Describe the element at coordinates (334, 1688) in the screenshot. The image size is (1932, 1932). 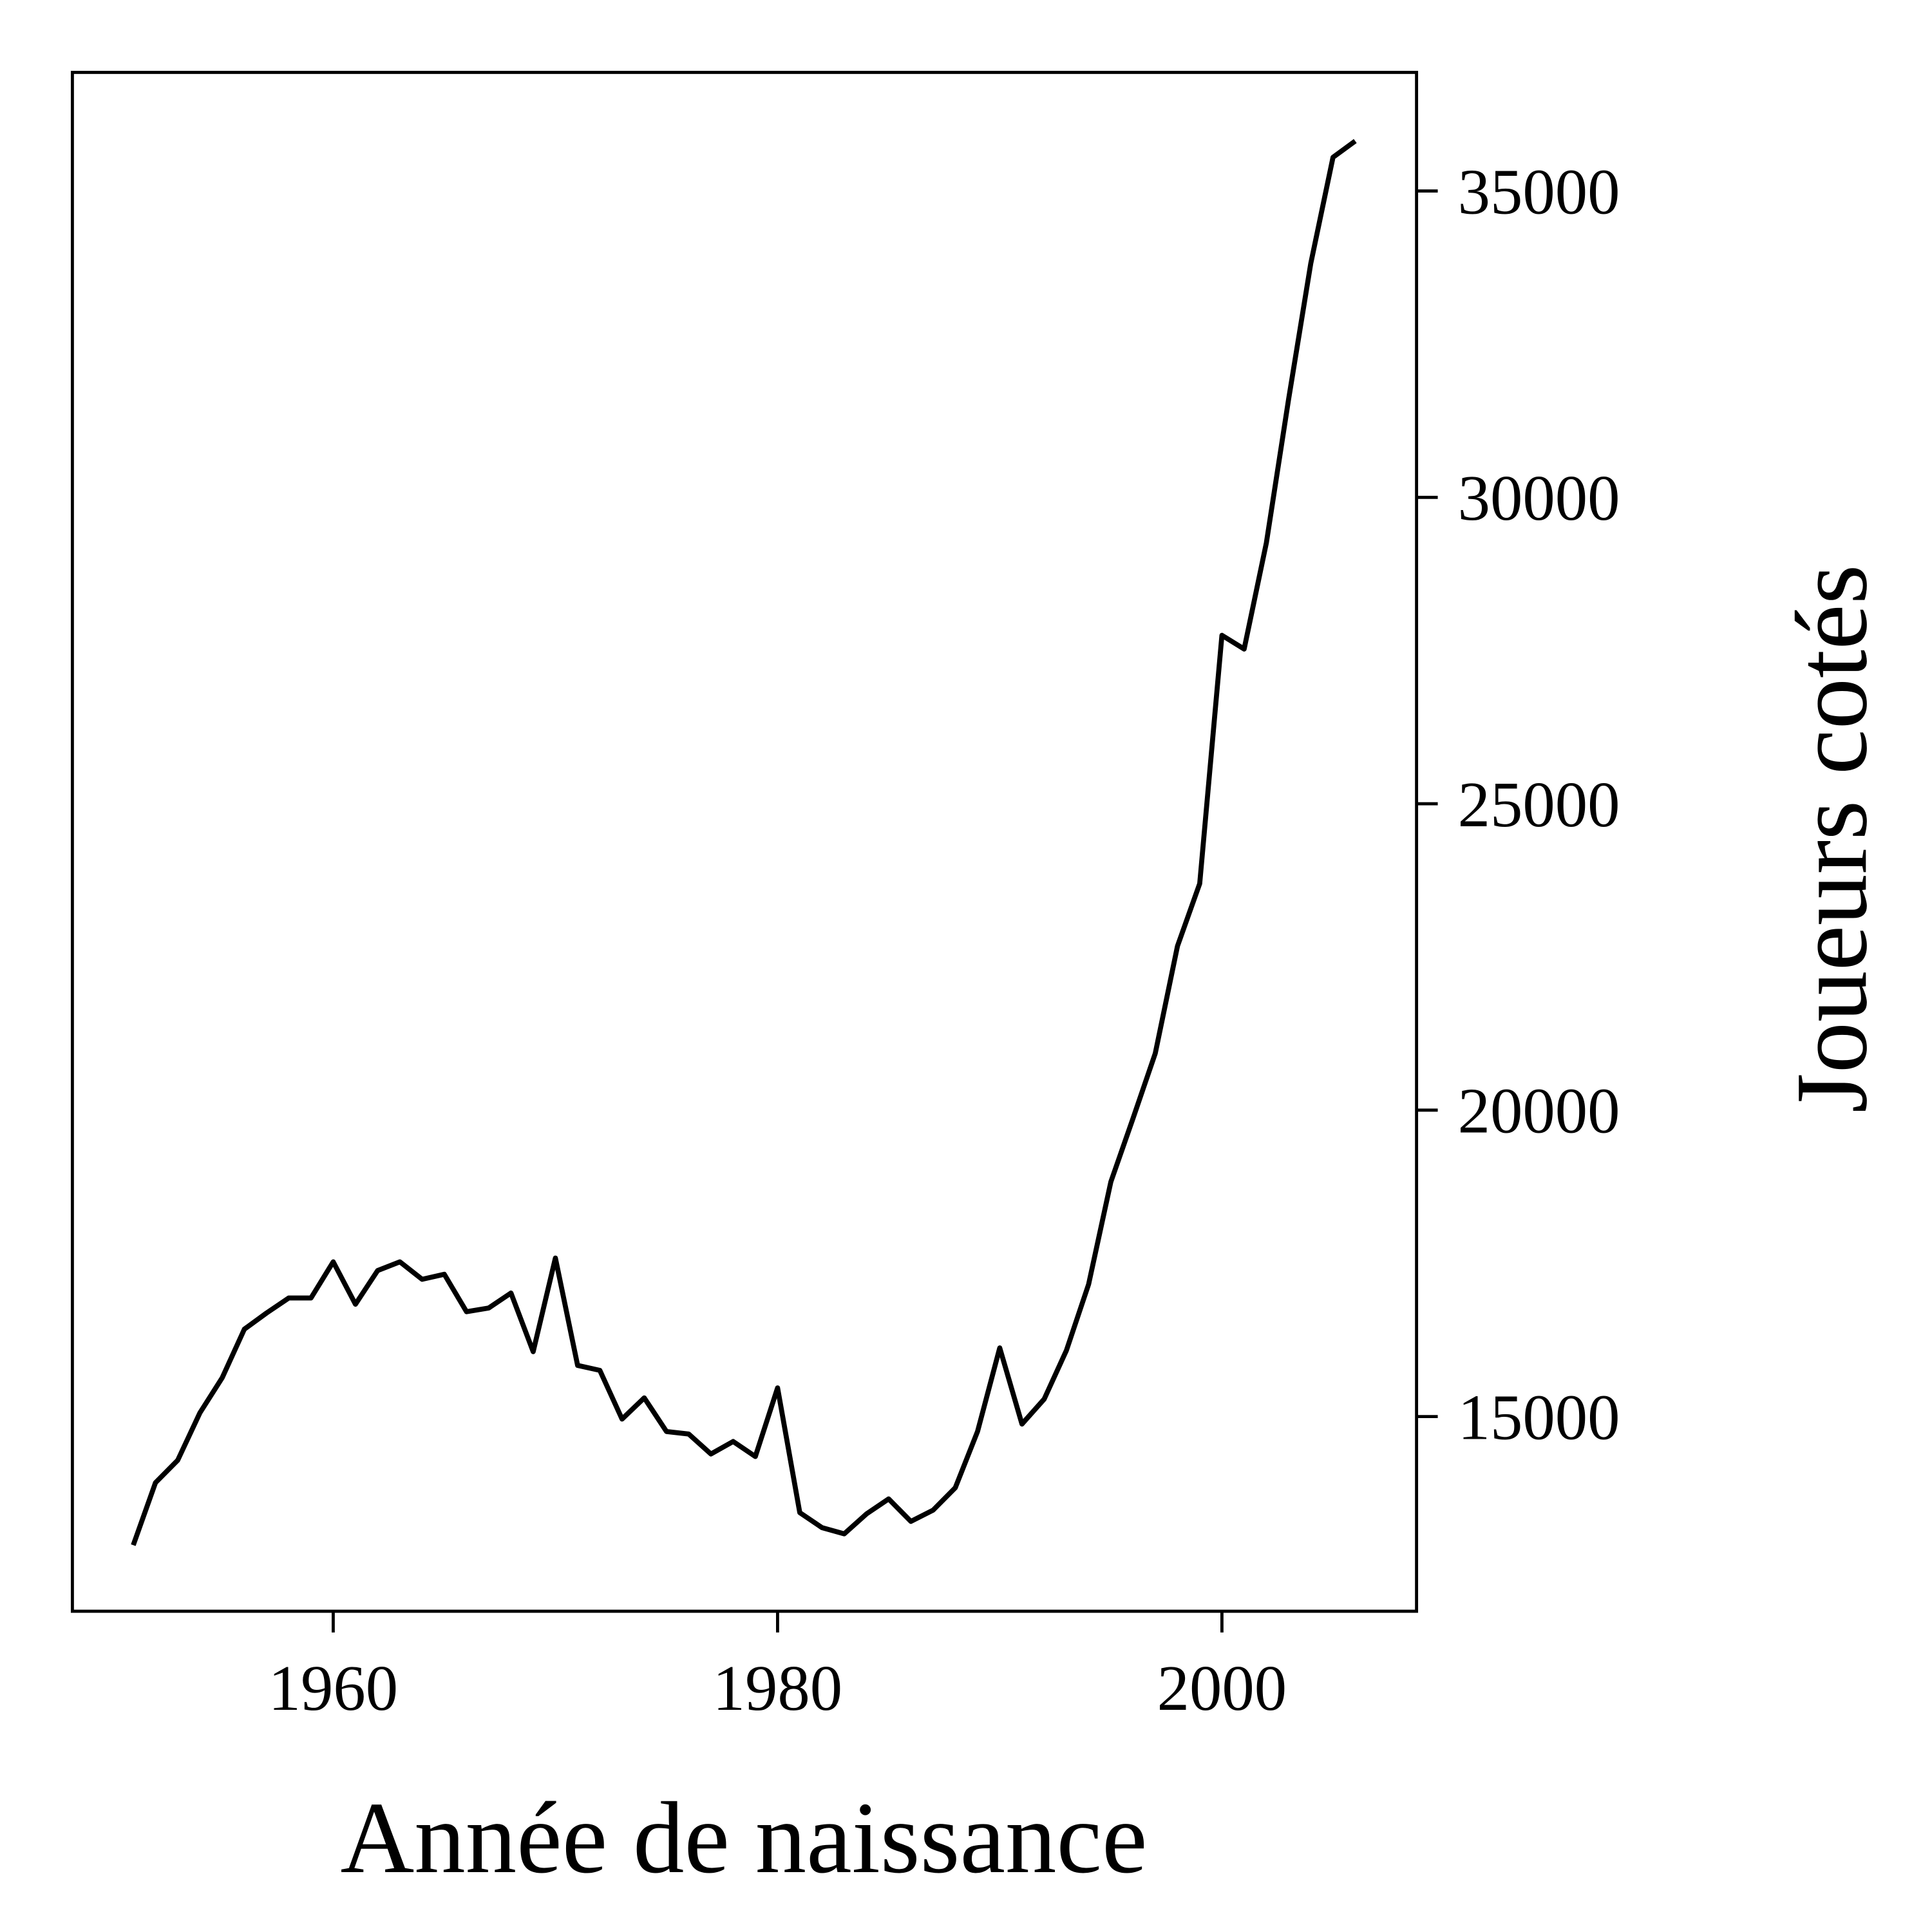
I see `x-tick-label: 1960` at that location.